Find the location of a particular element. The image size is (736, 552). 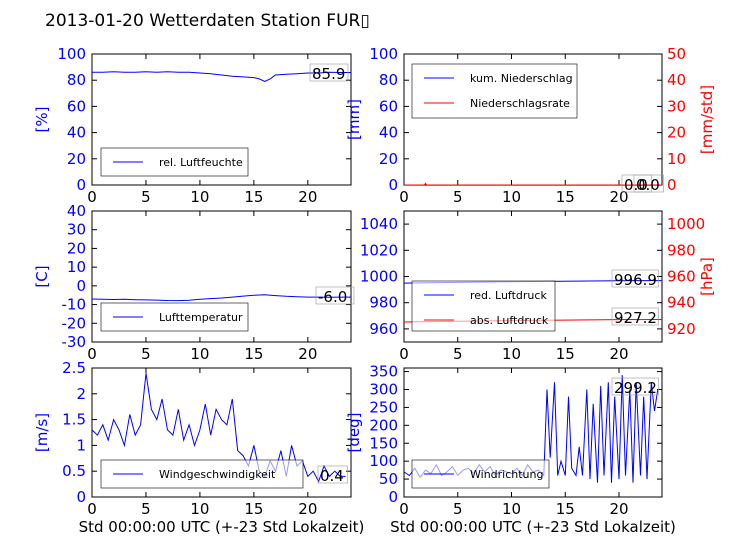

series-line-precip is located at coordinates (533, 183).